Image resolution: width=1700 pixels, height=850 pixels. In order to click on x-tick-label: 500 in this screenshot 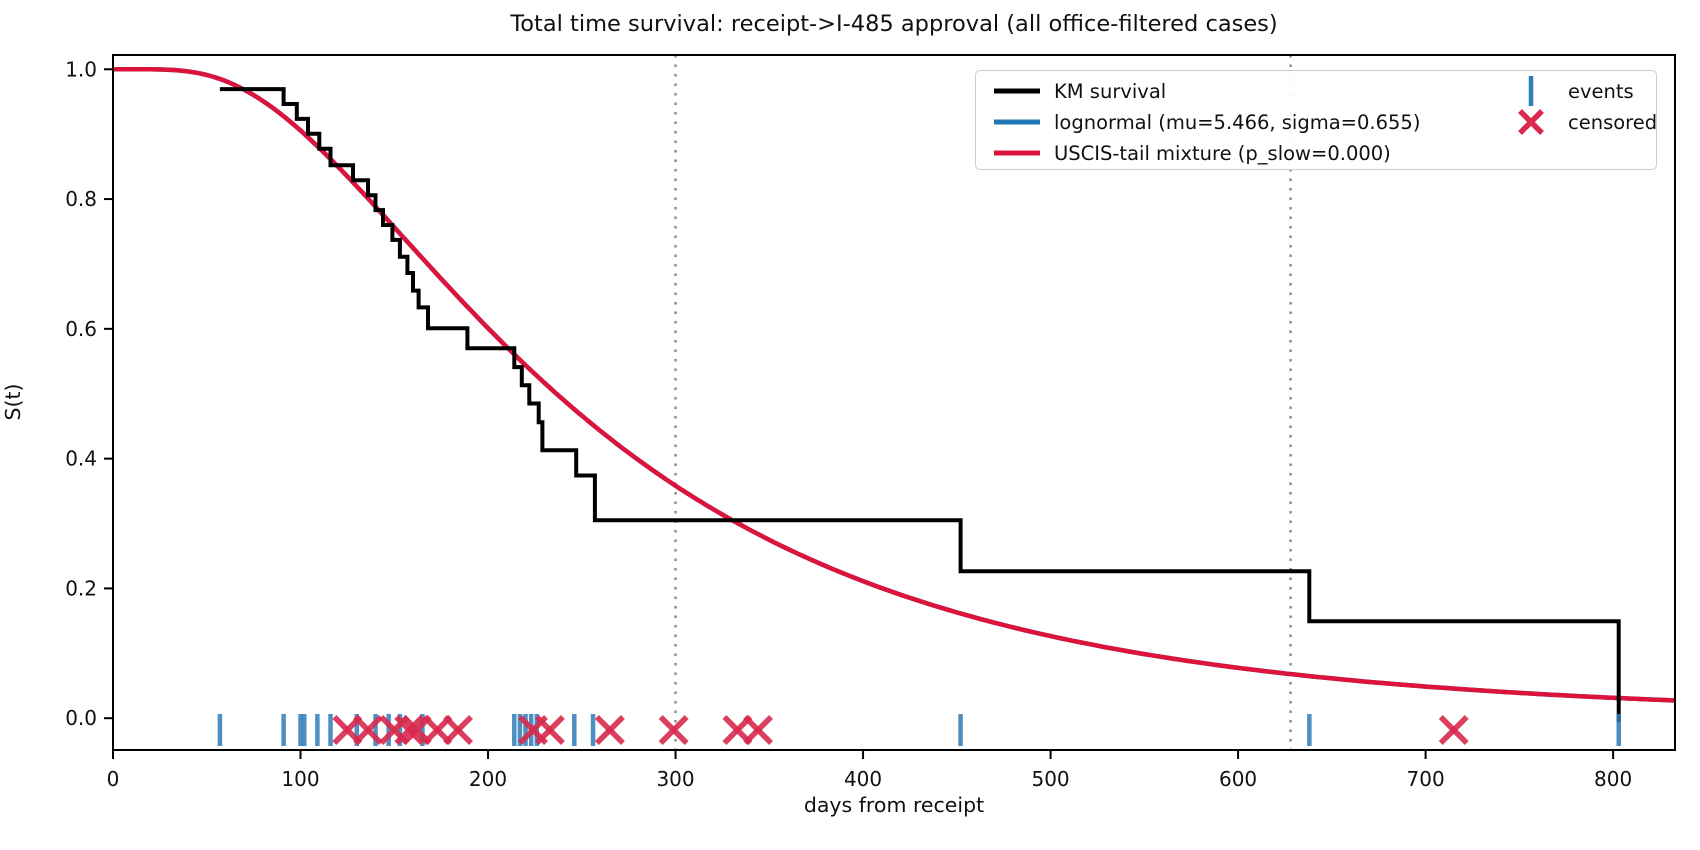, I will do `click(1050, 779)`.